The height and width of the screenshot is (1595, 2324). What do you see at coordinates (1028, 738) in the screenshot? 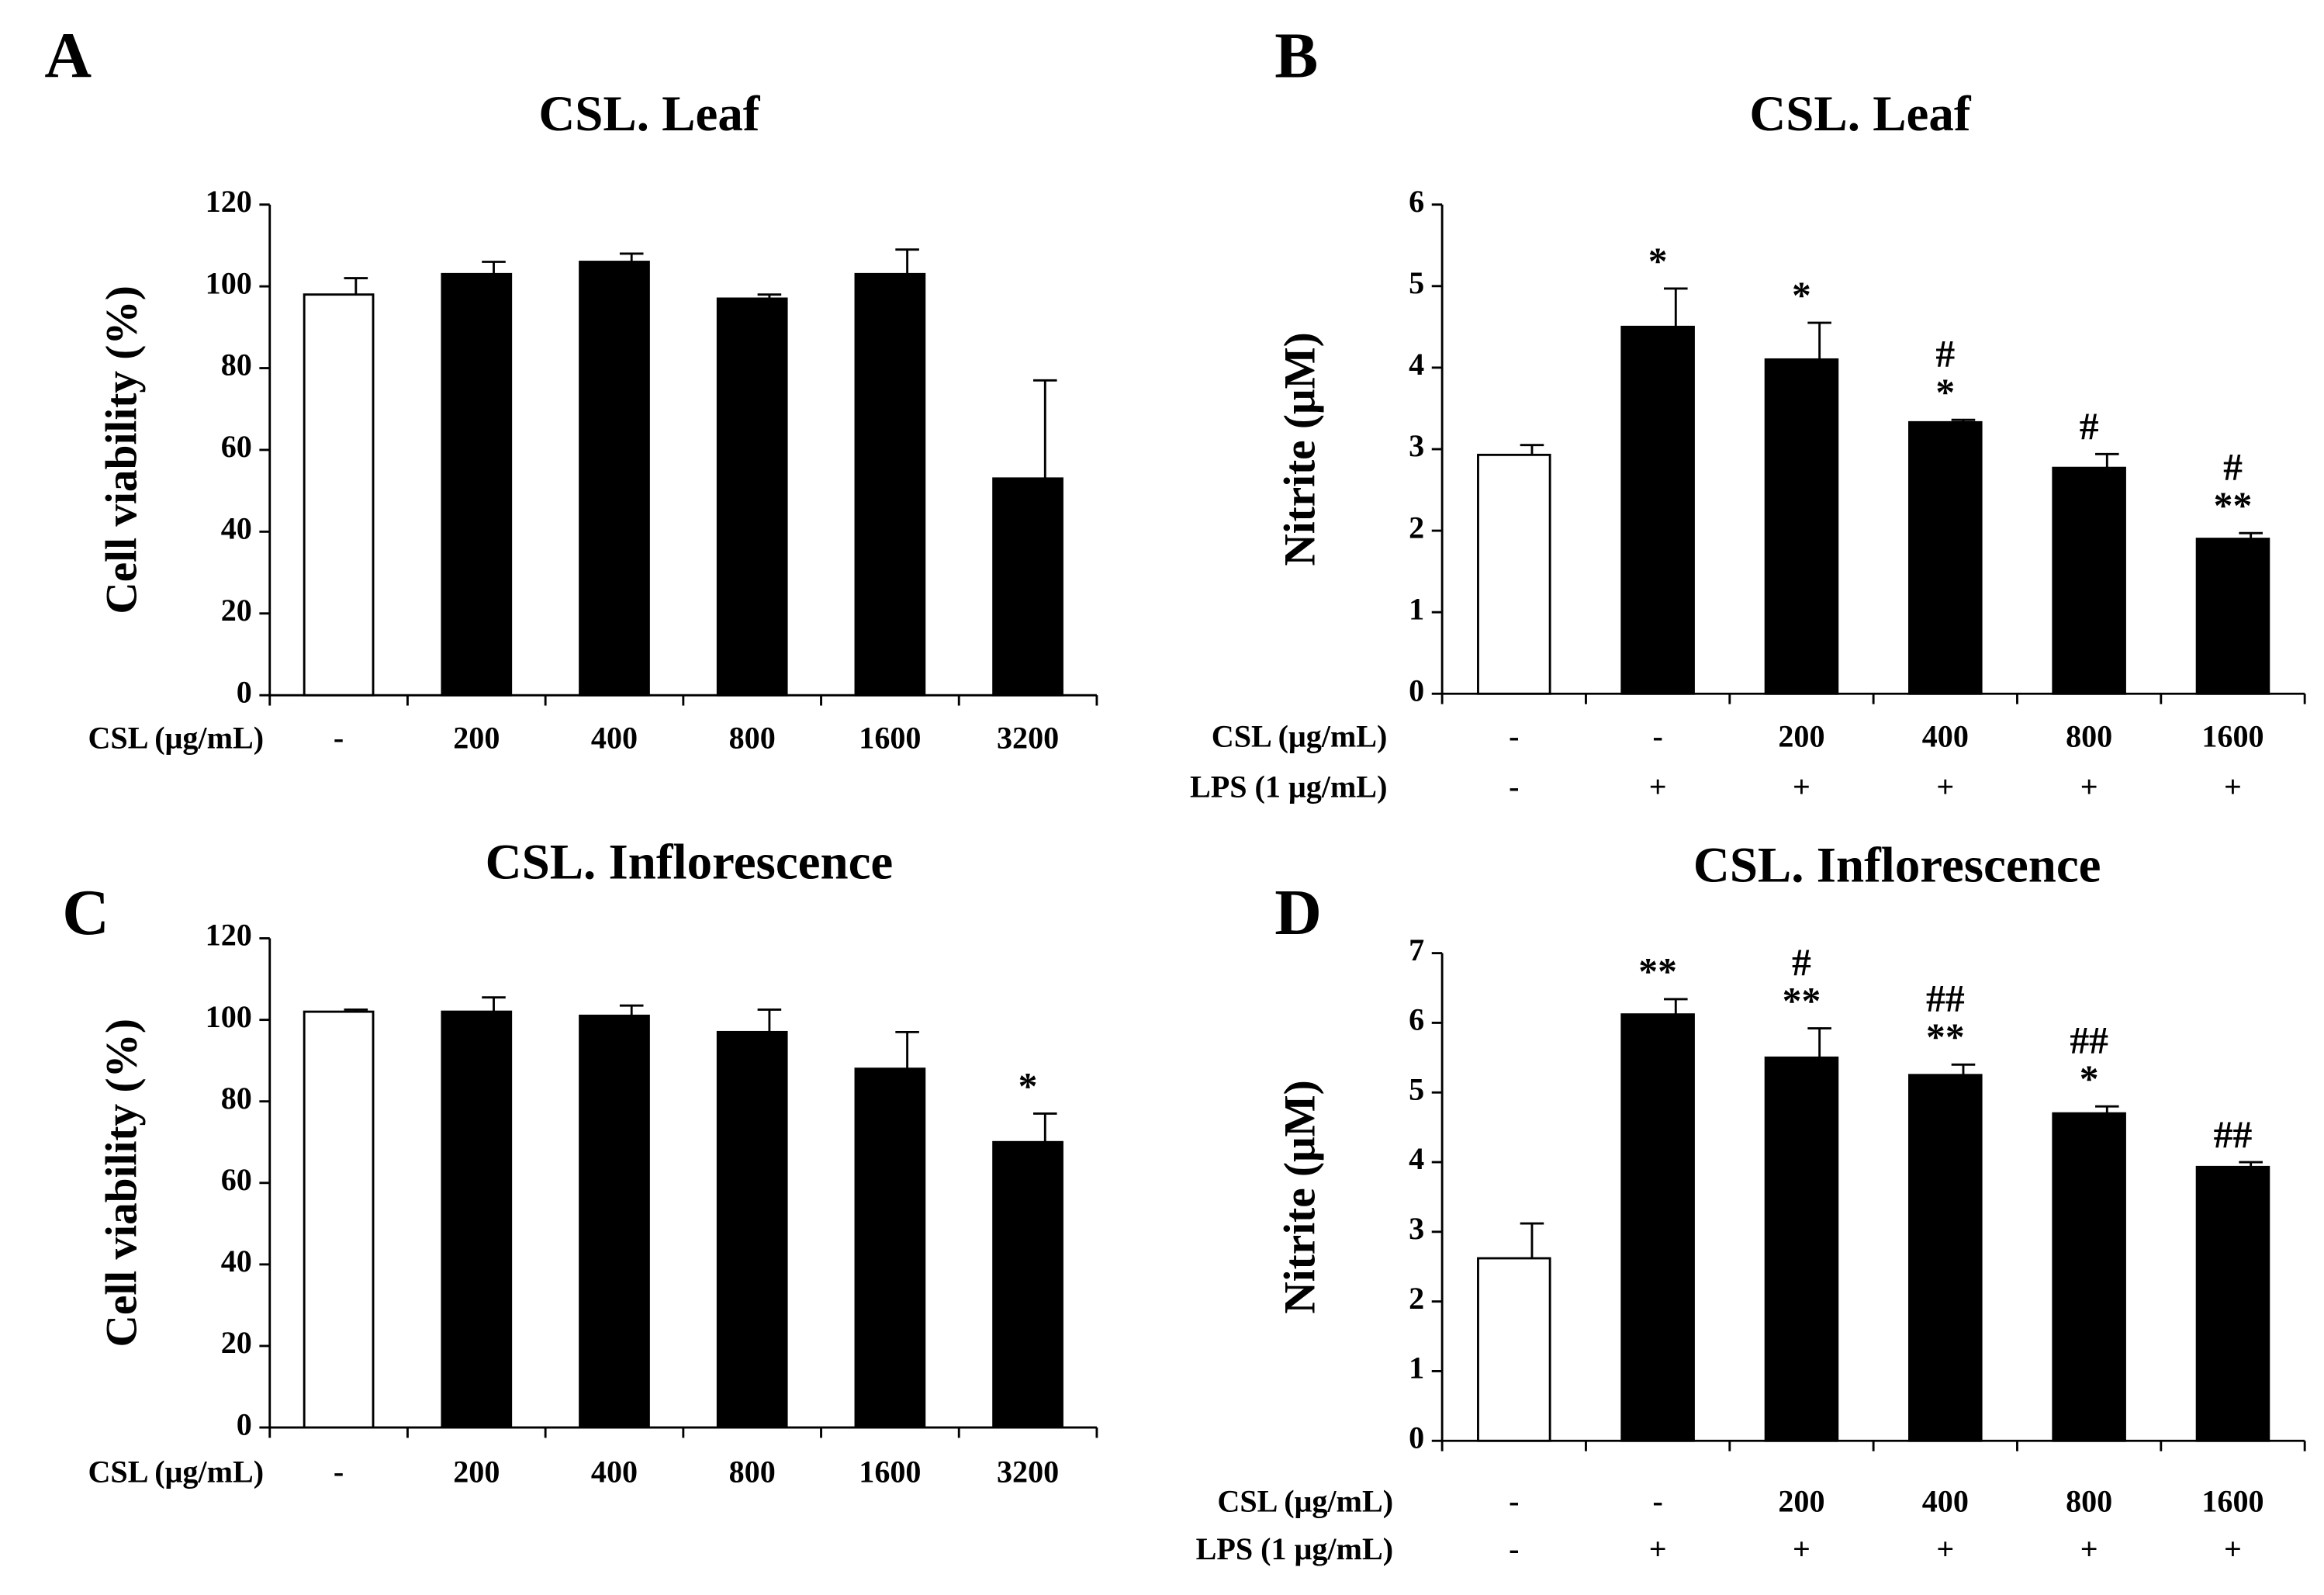
I see `x-tick-label: 3200` at bounding box center [1028, 738].